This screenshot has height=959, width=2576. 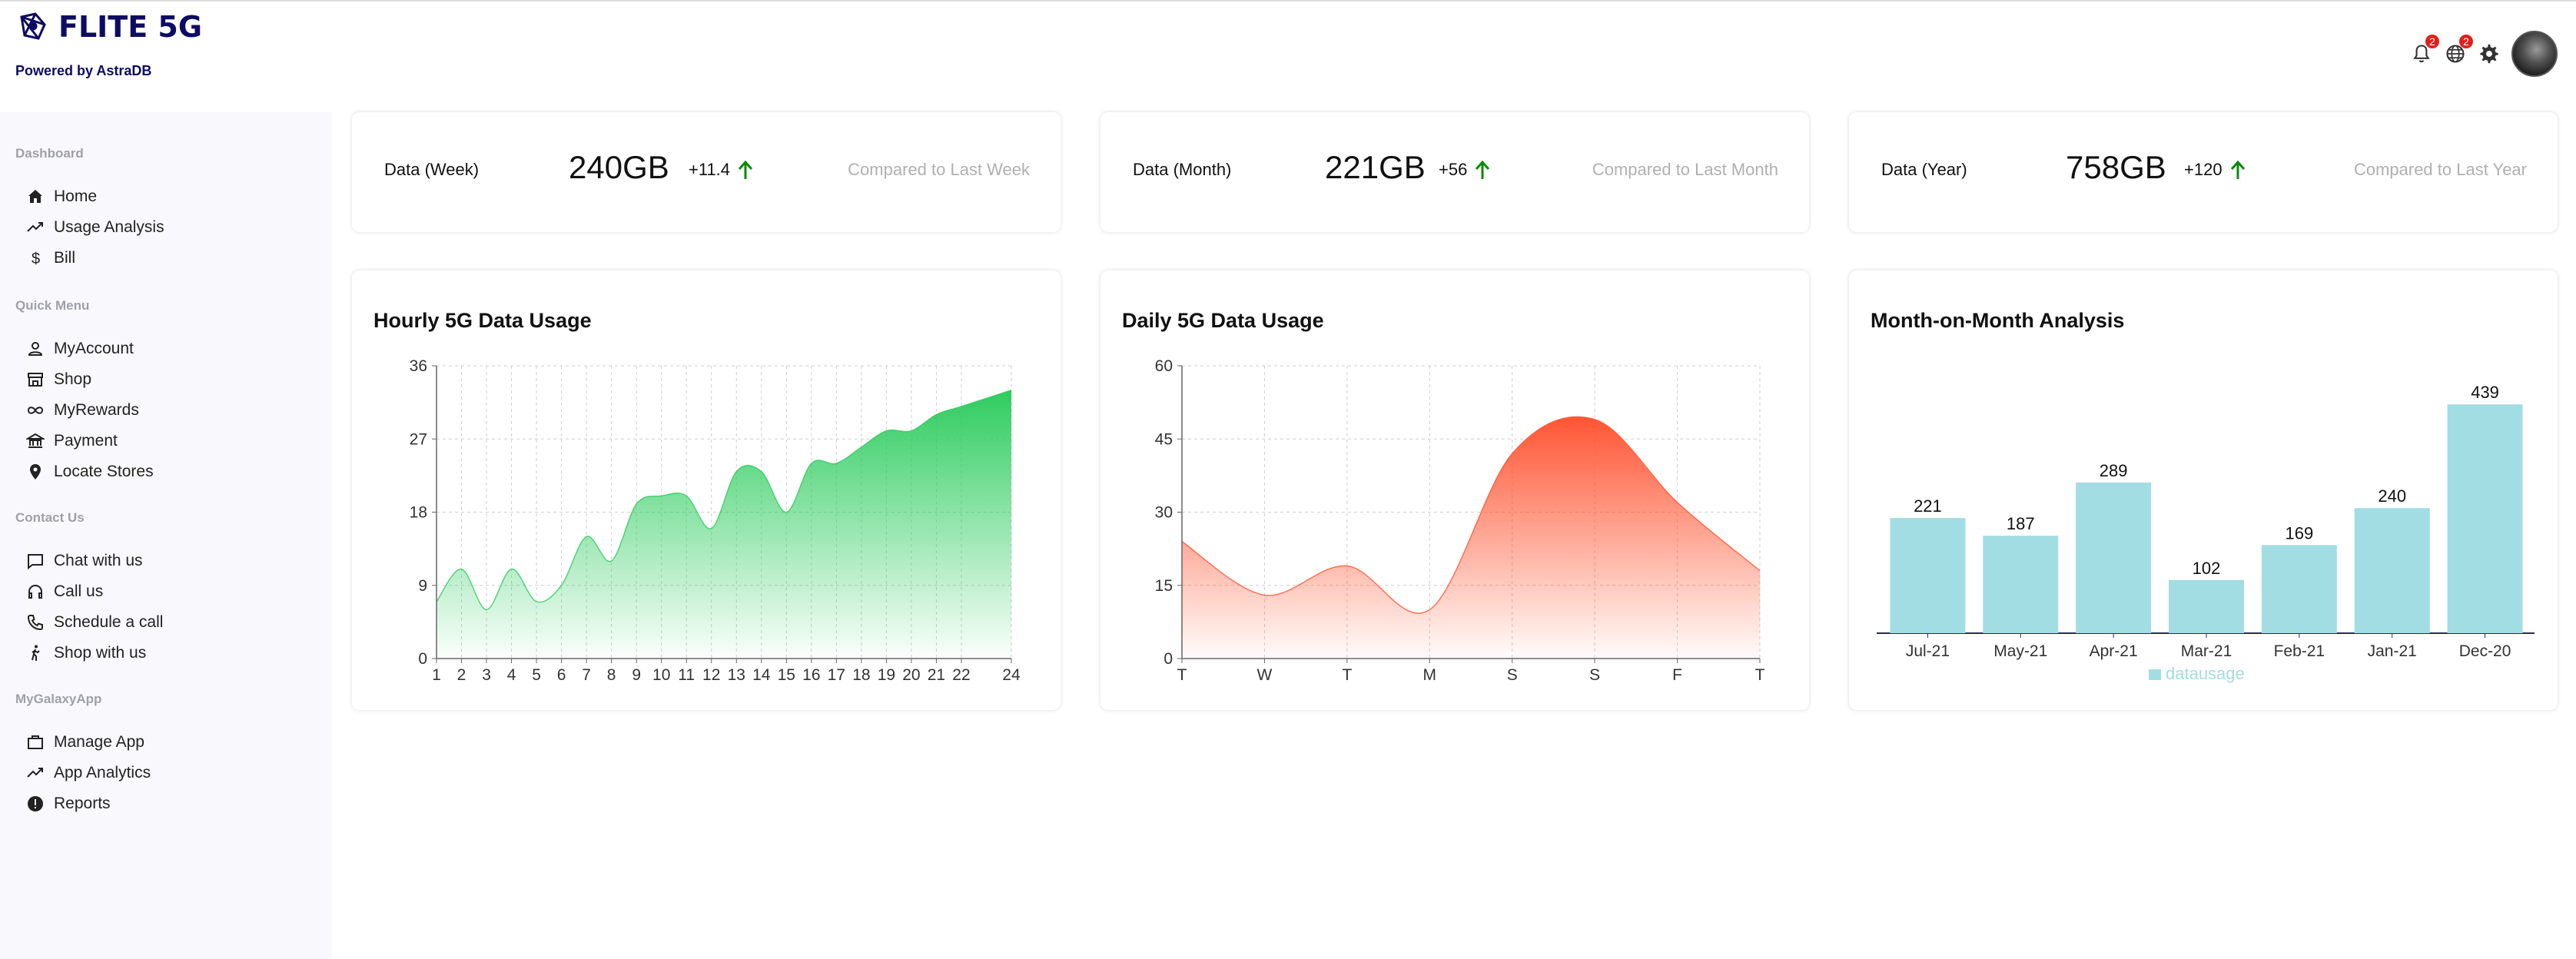 What do you see at coordinates (2421, 54) in the screenshot?
I see `bell-icon` at bounding box center [2421, 54].